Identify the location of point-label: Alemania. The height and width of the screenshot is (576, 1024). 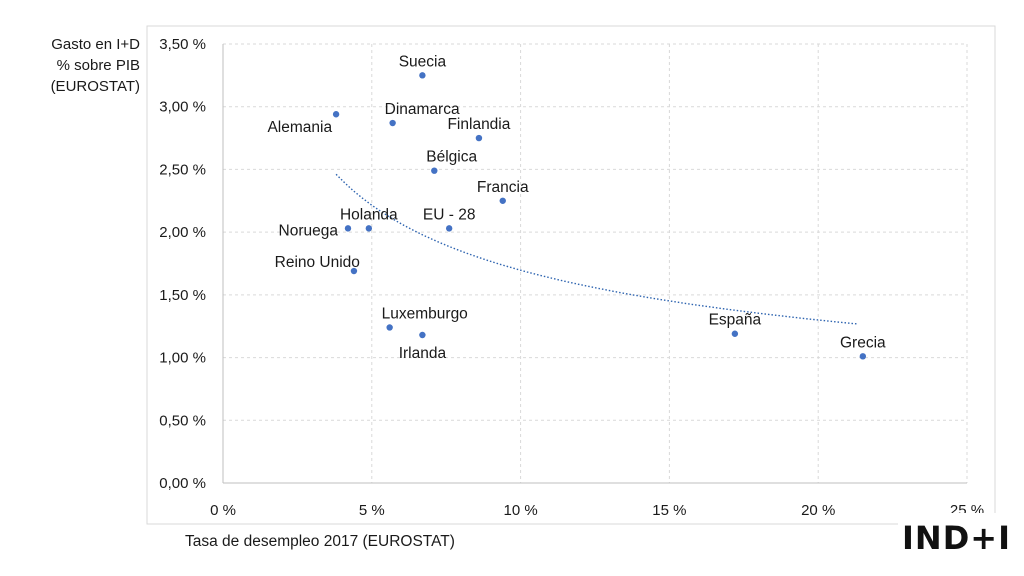
(299, 127).